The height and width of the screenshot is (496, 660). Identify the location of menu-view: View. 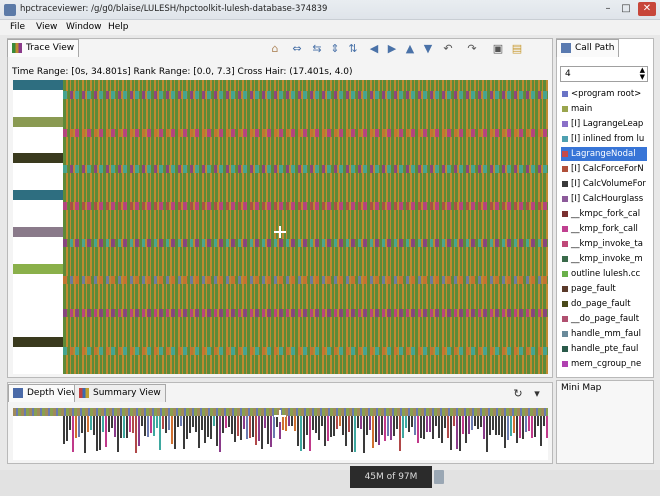
(47, 27).